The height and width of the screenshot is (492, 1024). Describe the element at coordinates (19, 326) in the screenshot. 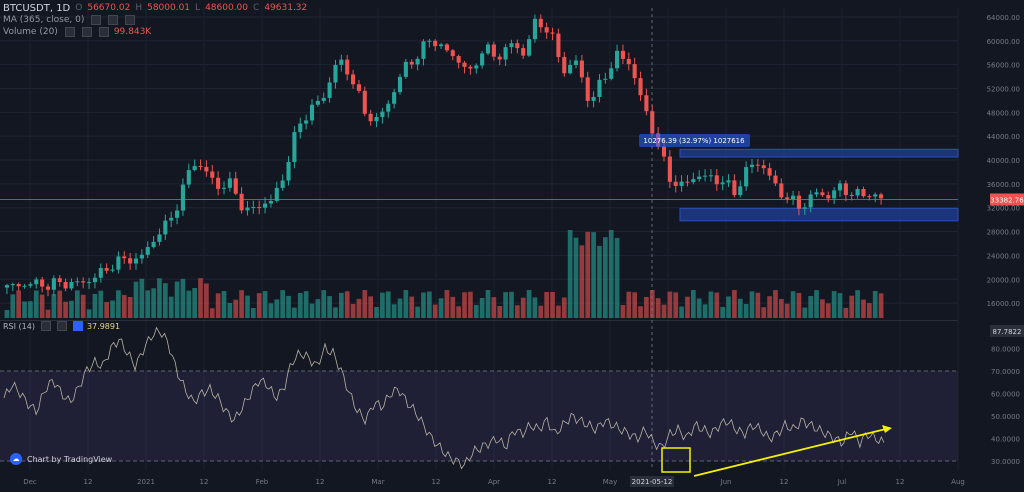

I see `rsi-label: RSI (14)` at that location.